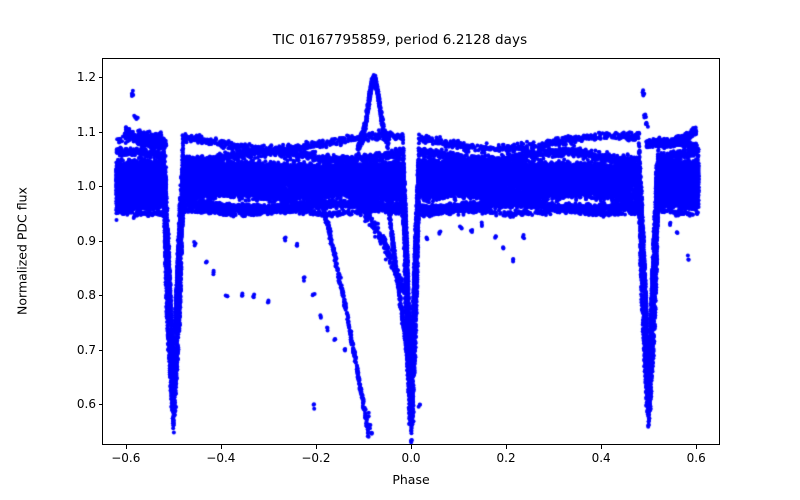  Describe the element at coordinates (126, 458) in the screenshot. I see `x-axis-tick-label: −0.6` at that location.